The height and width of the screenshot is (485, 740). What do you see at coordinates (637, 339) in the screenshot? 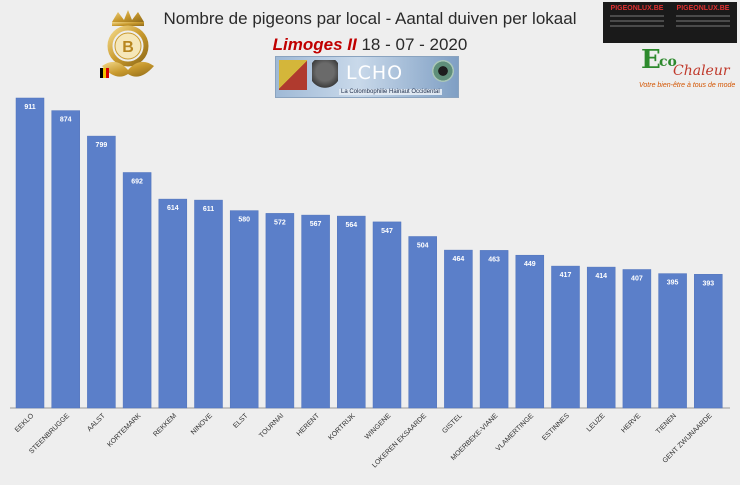
I see `bar-herve` at bounding box center [637, 339].